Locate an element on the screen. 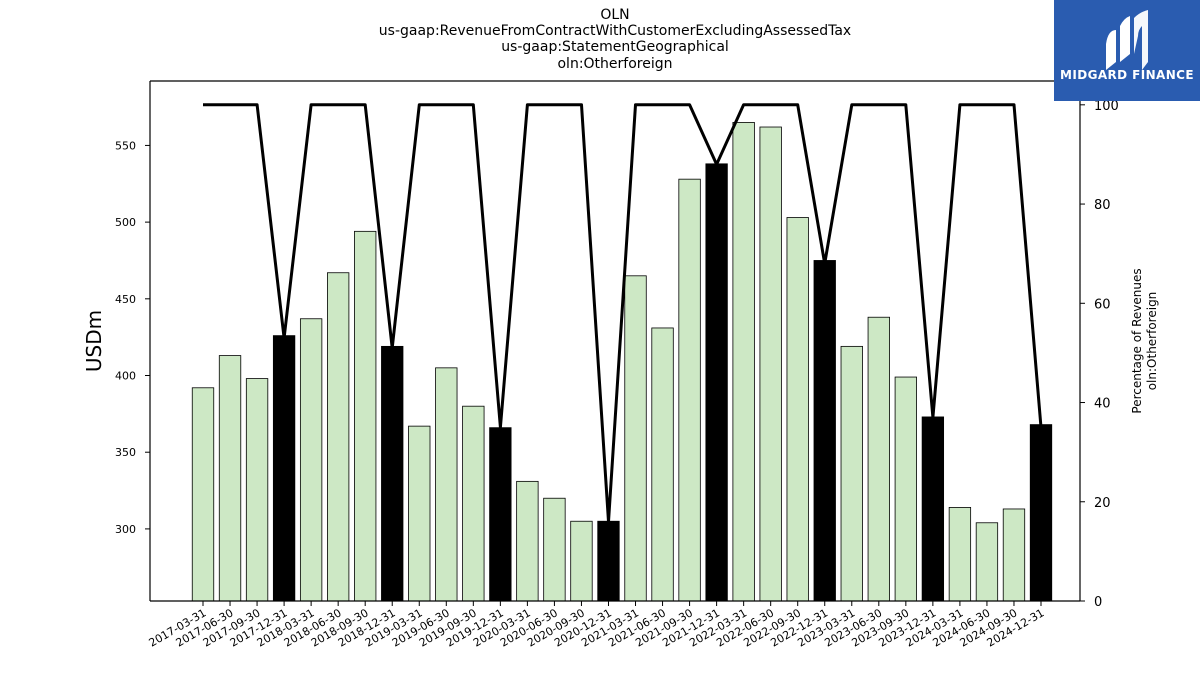 The height and width of the screenshot is (675, 1200). logo-mark-icon is located at coordinates (1127, 40).